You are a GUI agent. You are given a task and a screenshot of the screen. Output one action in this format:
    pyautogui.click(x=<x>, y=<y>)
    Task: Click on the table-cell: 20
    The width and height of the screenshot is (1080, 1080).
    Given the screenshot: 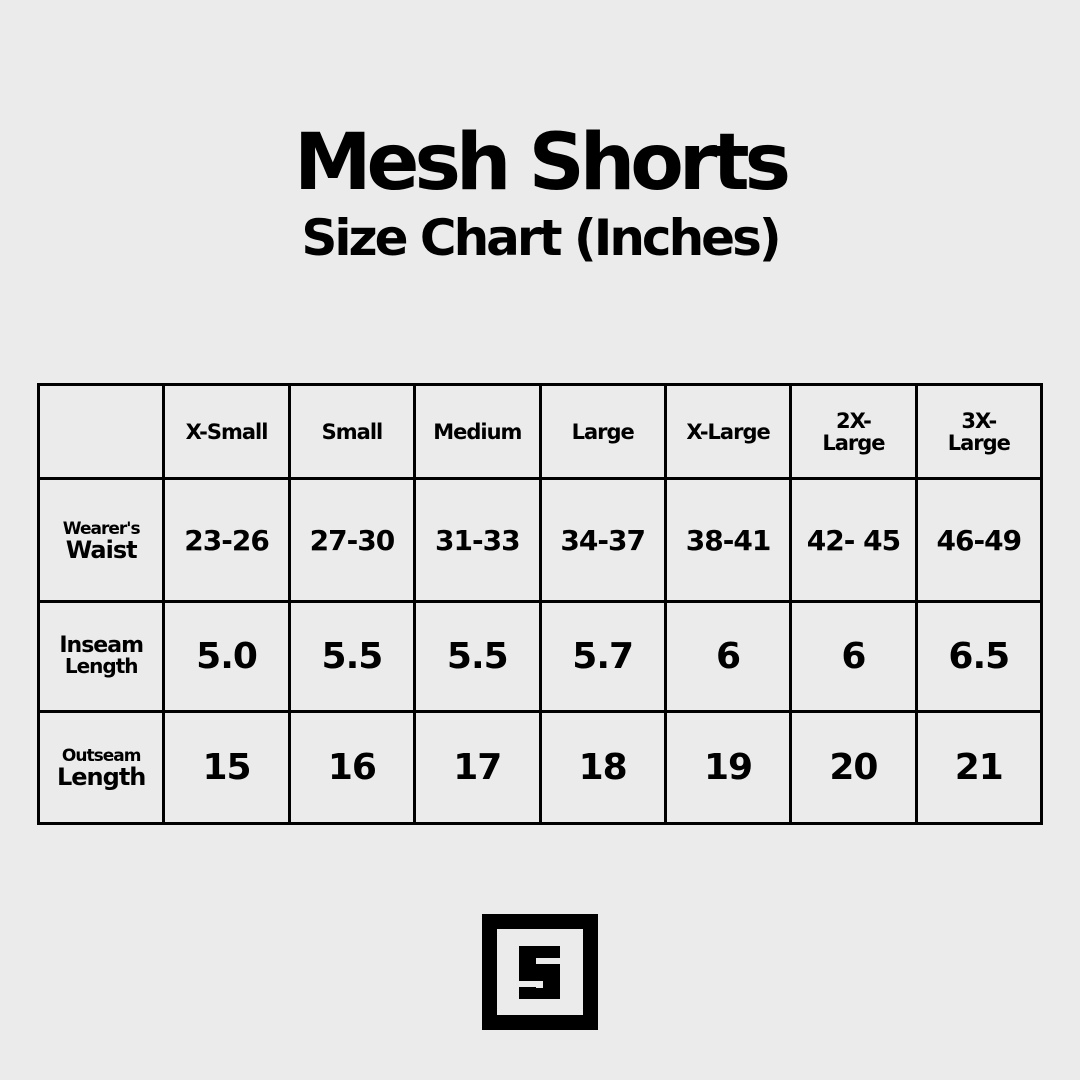 What is the action you would take?
    pyautogui.click(x=853, y=767)
    